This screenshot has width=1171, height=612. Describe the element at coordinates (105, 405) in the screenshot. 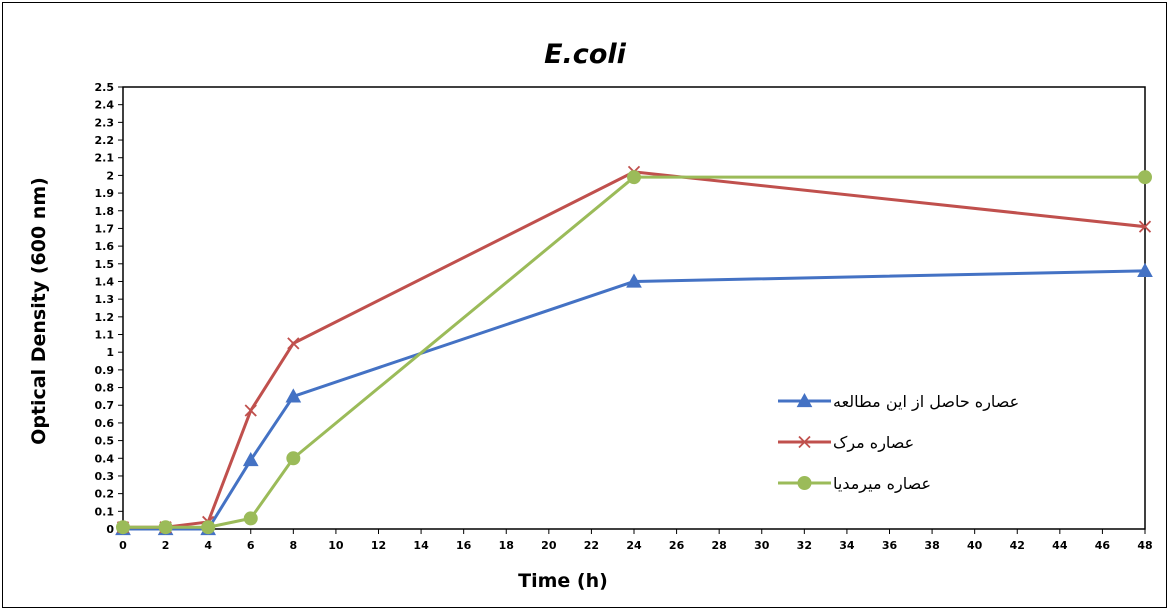

I see `y-tick-label: 0.7` at that location.